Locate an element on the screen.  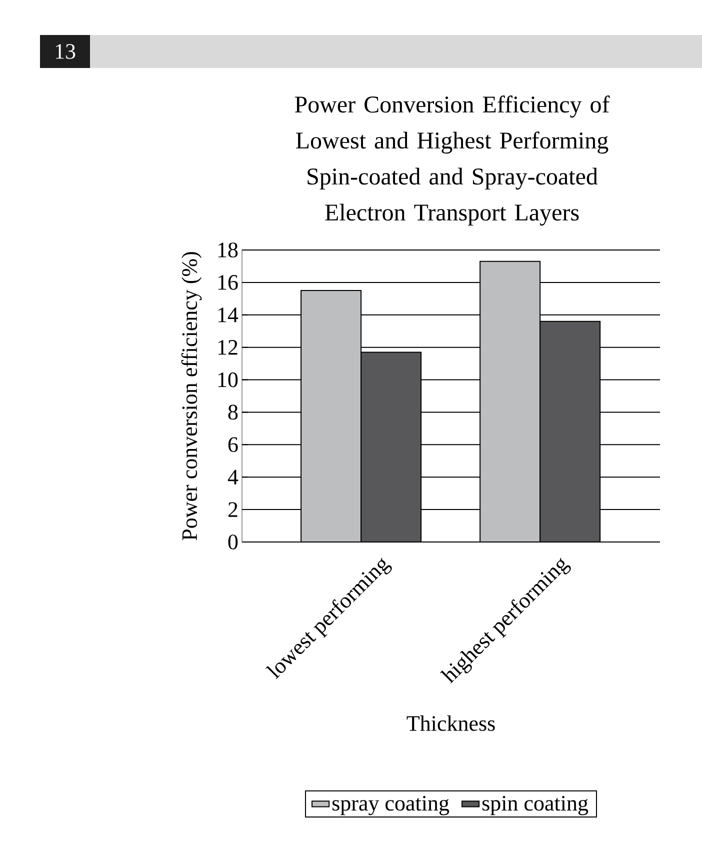
y-tick-label: 10 is located at coordinates (228, 380).